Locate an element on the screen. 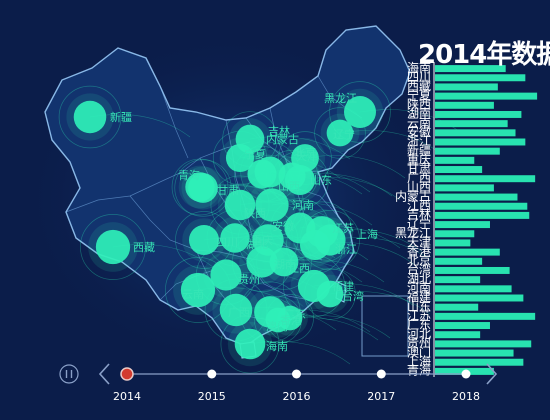  flow-香港 is located at coordinates (340, 327).